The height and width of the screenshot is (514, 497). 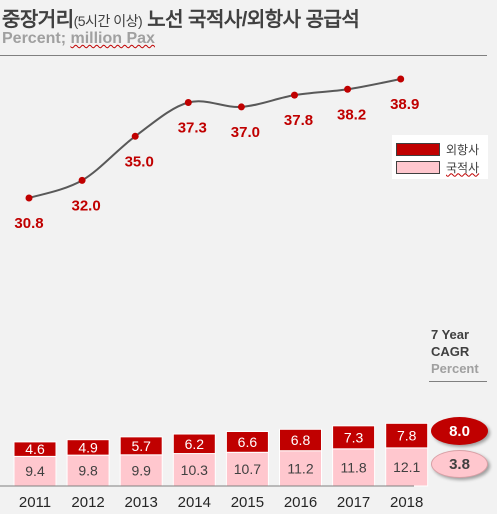 What do you see at coordinates (245, 132) in the screenshot?
I see `line-value-label: 37.0` at bounding box center [245, 132].